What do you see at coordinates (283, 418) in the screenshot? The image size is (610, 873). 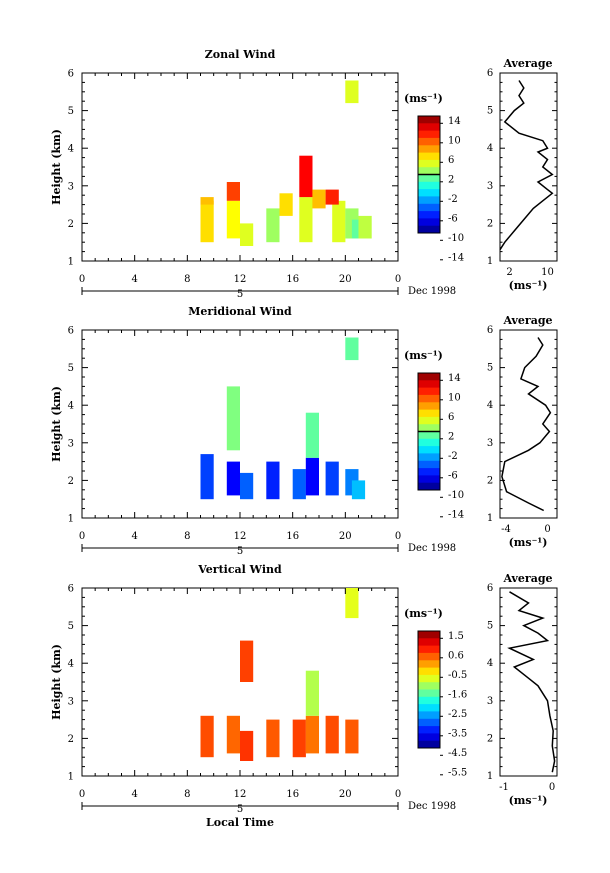 I see `heatmap` at bounding box center [283, 418].